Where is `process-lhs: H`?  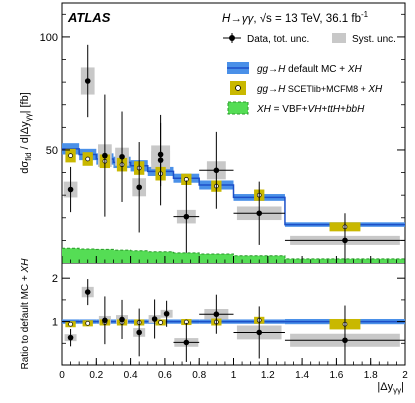 process-lhs: H is located at coordinates (226, 19).